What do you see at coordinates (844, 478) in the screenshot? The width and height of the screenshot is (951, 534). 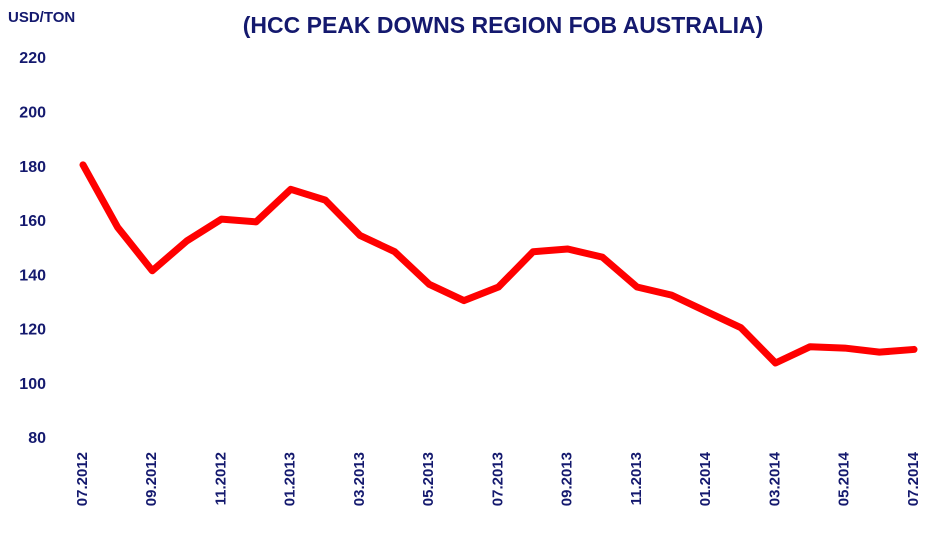 I see `x-tick-label: 05.2014` at bounding box center [844, 478].